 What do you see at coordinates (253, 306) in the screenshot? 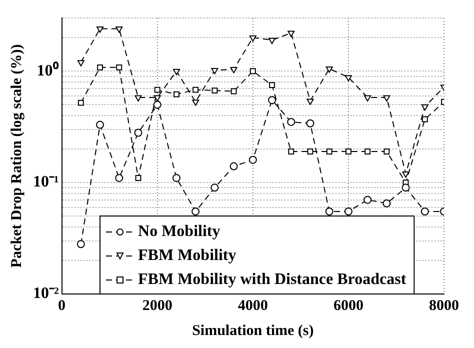
I see `x-tick-label: 4000` at bounding box center [253, 306].